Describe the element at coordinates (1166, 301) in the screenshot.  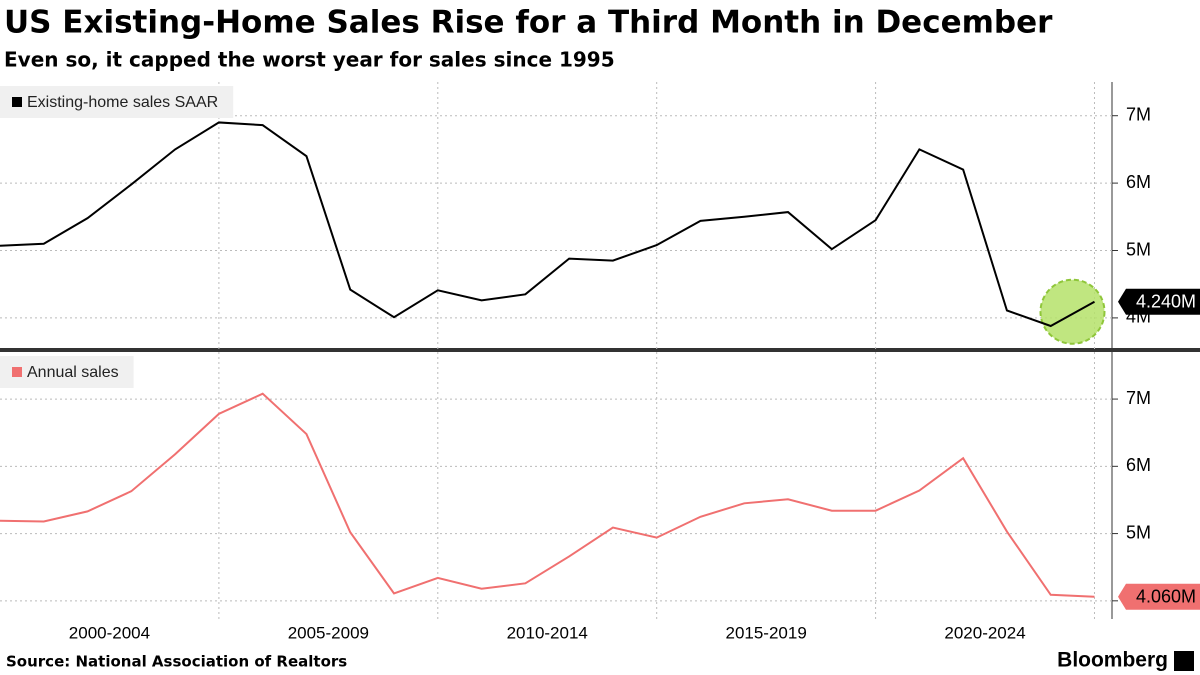
I see `value-label: 4.240M` at that location.